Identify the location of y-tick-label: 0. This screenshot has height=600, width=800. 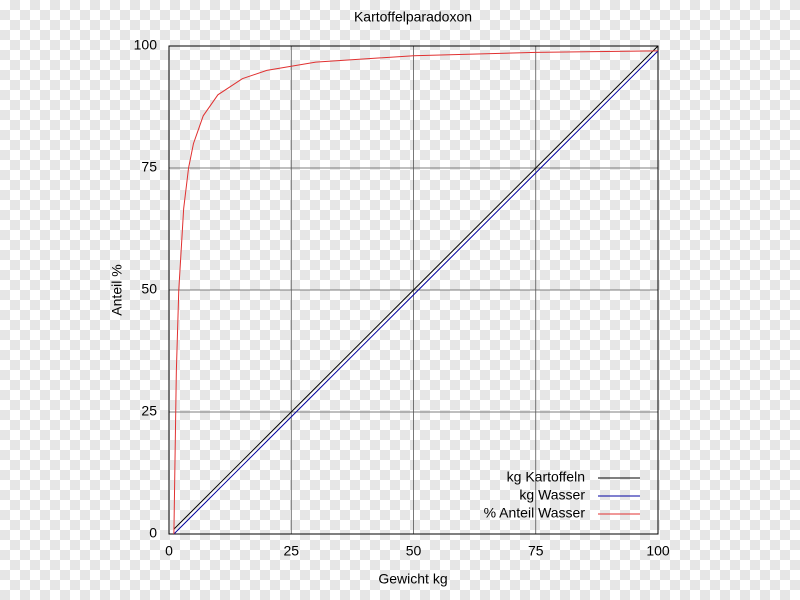
(153, 533).